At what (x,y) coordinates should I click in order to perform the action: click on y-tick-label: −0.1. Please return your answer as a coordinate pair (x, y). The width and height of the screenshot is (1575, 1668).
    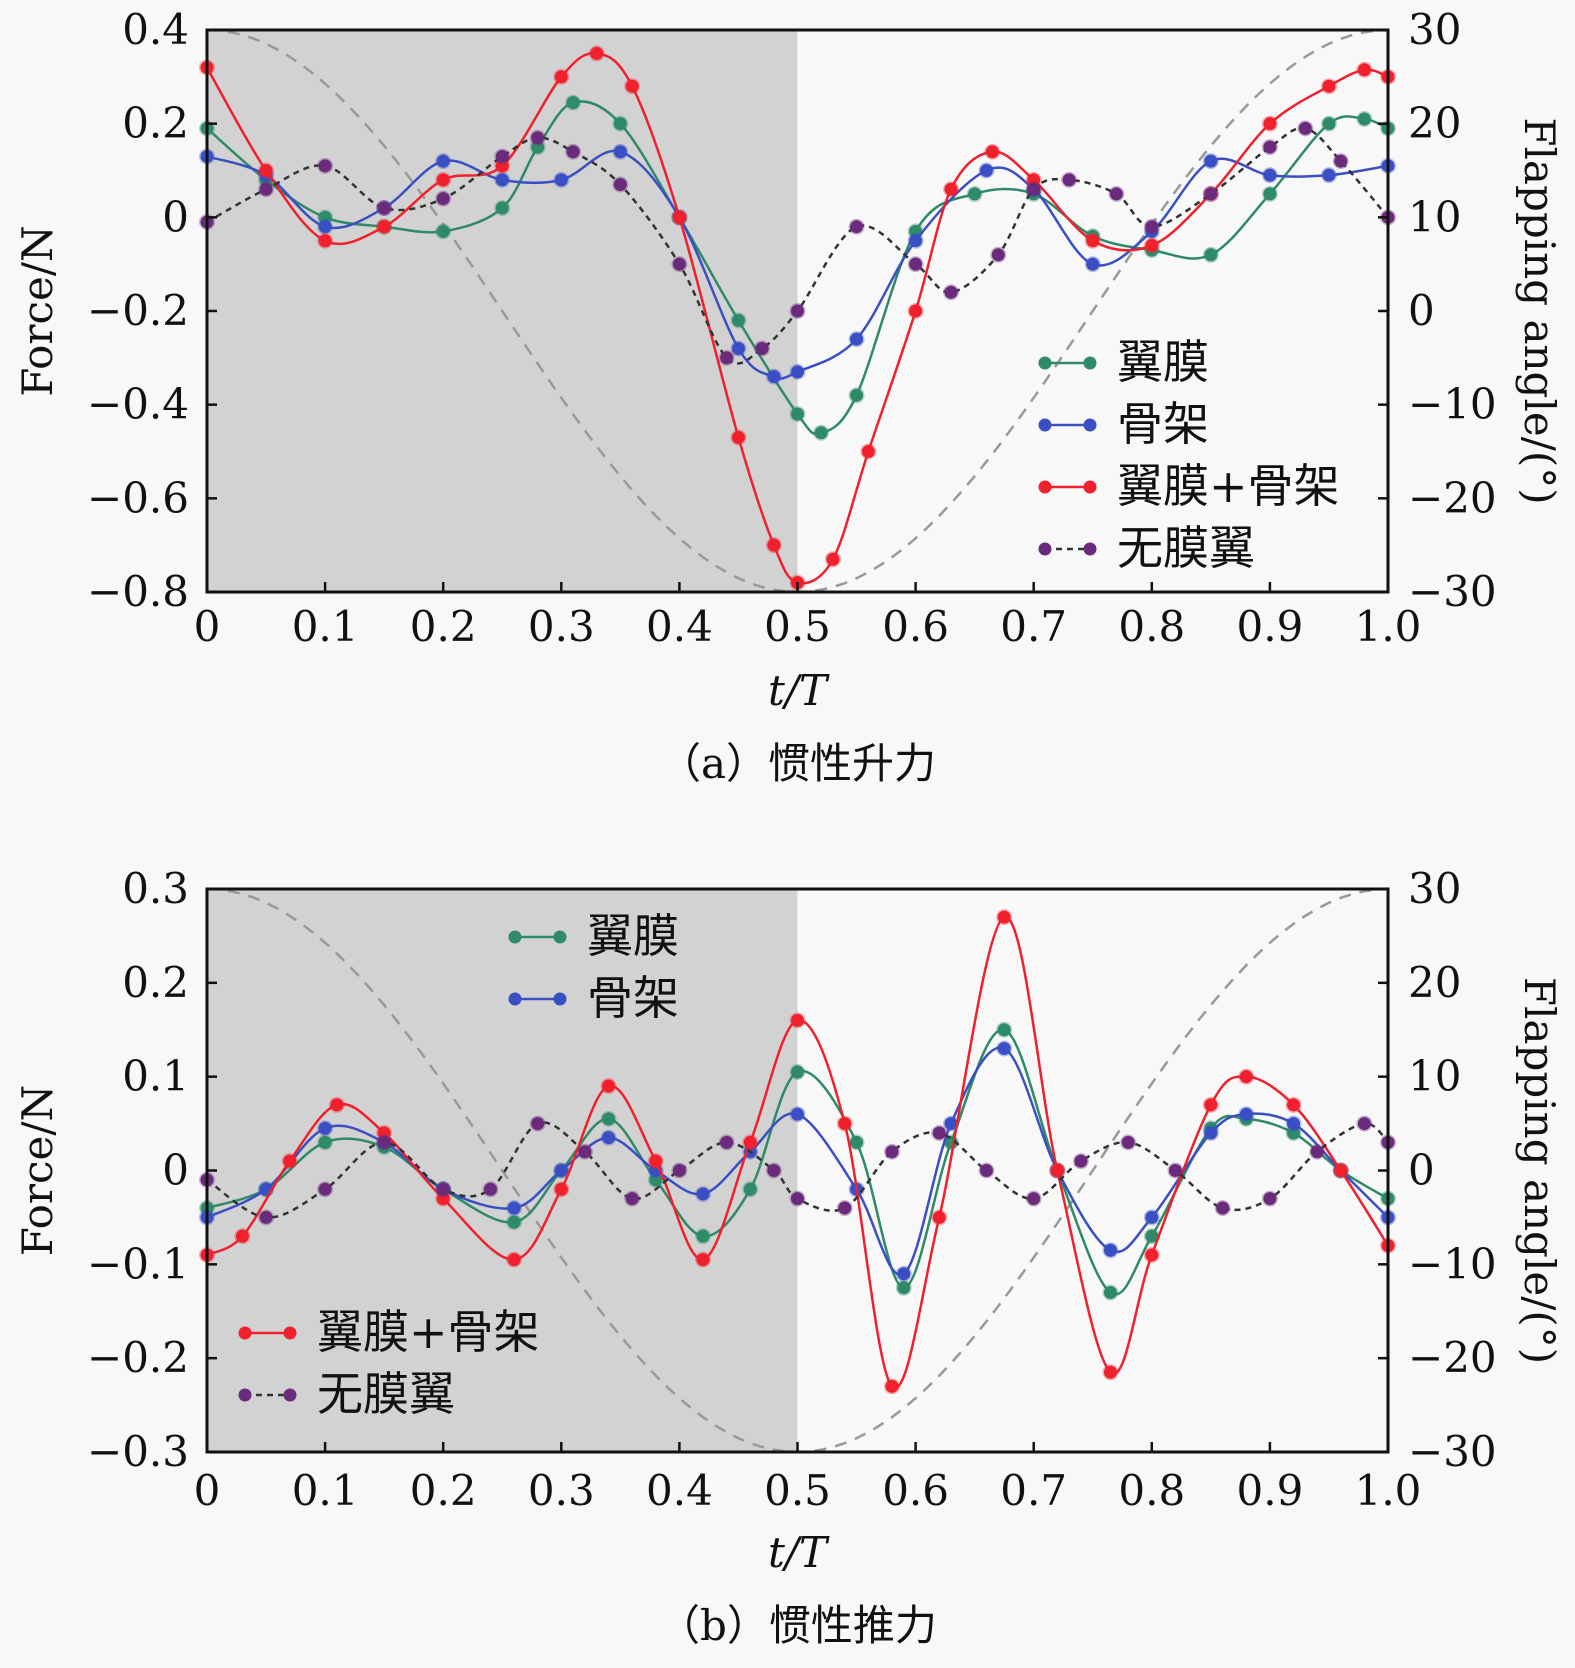
    Looking at the image, I should click on (138, 1263).